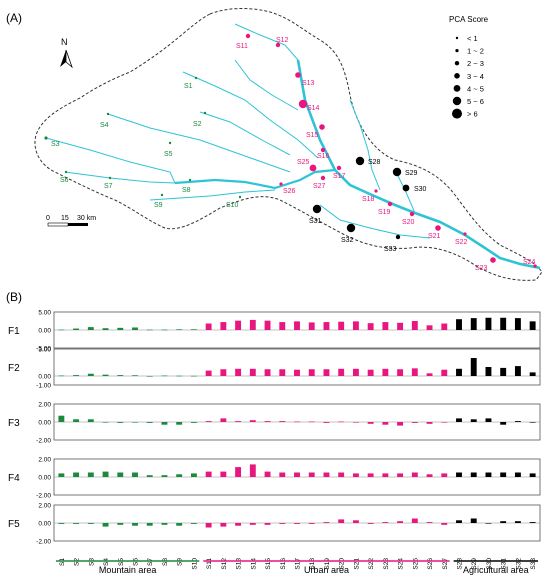  What do you see at coordinates (105, 474) in the screenshot?
I see `bar-f4-s4` at bounding box center [105, 474].